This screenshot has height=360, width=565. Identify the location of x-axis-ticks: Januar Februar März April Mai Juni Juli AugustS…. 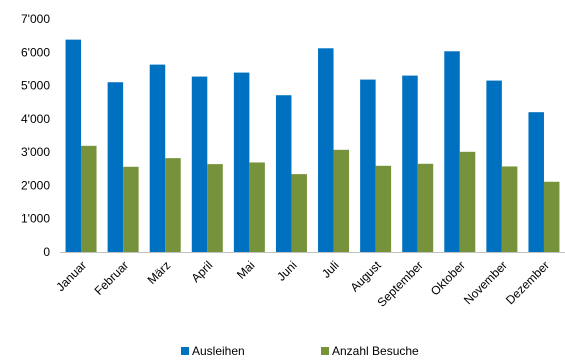
(302, 284).